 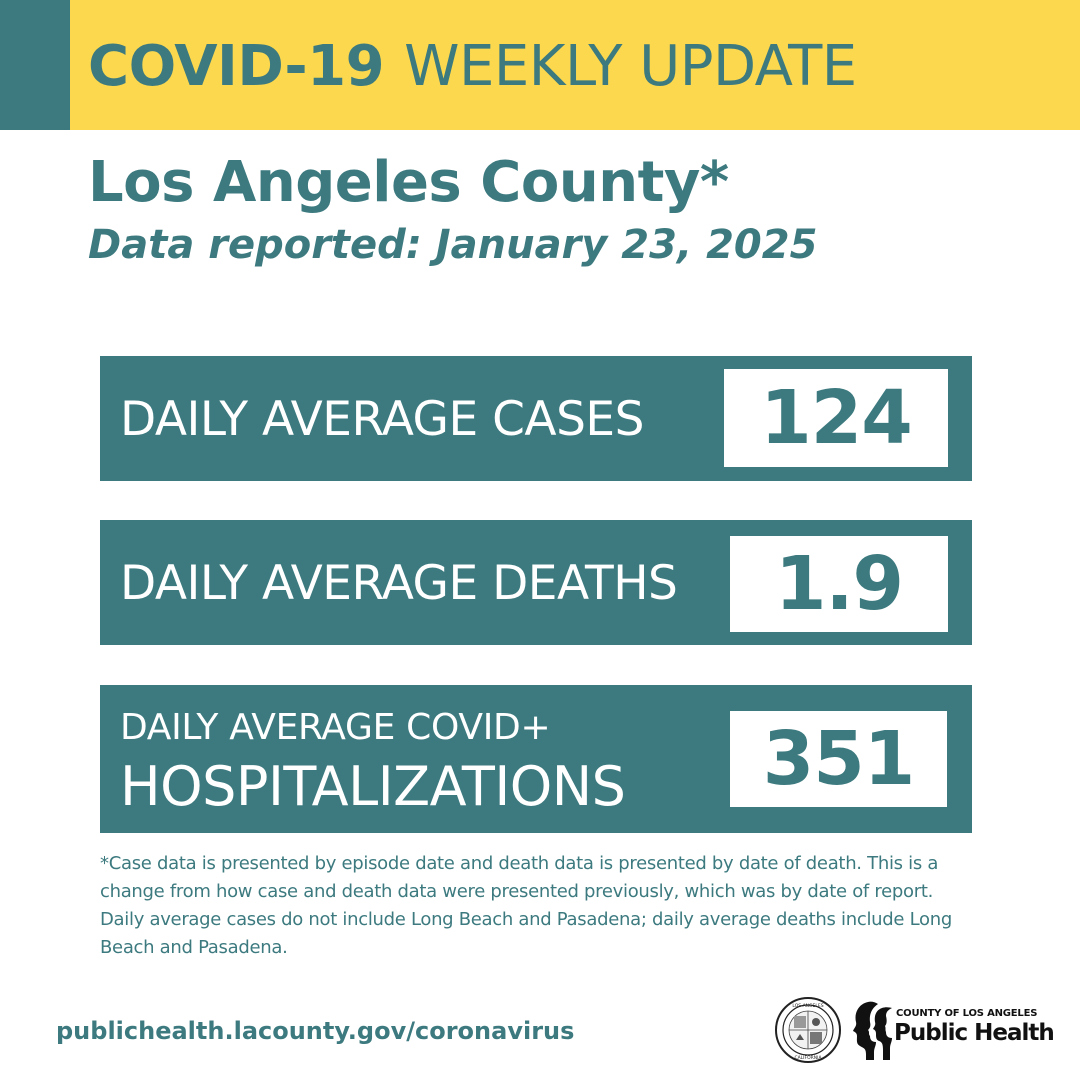 I want to click on svg-text: CALIFORNIA, so click(x=808, y=1058).